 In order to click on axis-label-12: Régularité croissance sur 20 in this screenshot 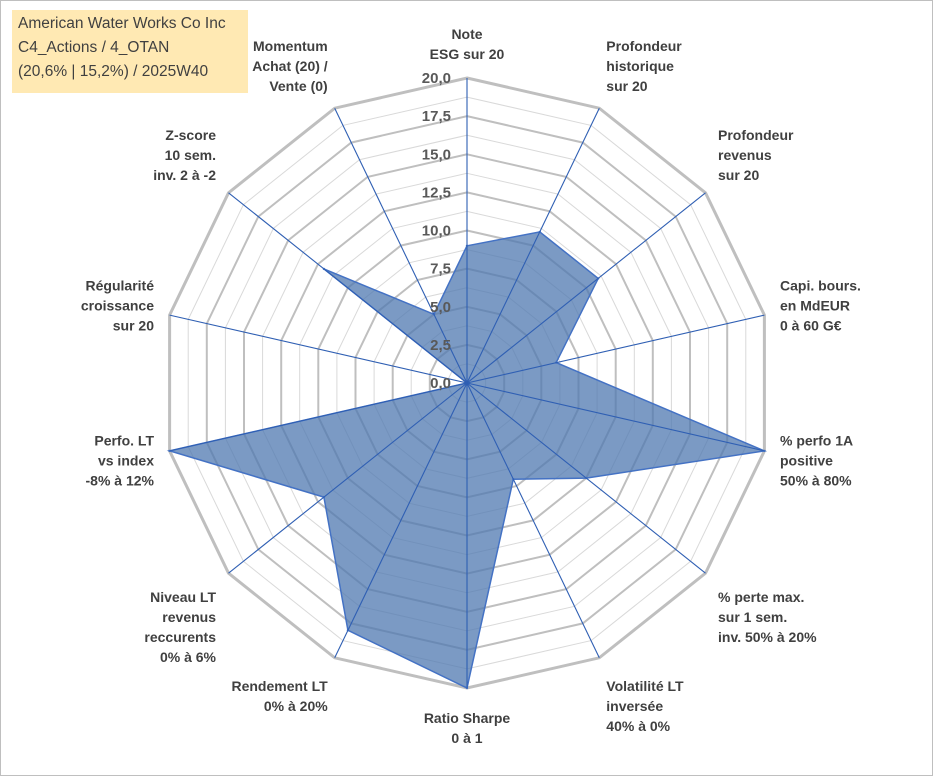, I will do `click(117, 306)`.